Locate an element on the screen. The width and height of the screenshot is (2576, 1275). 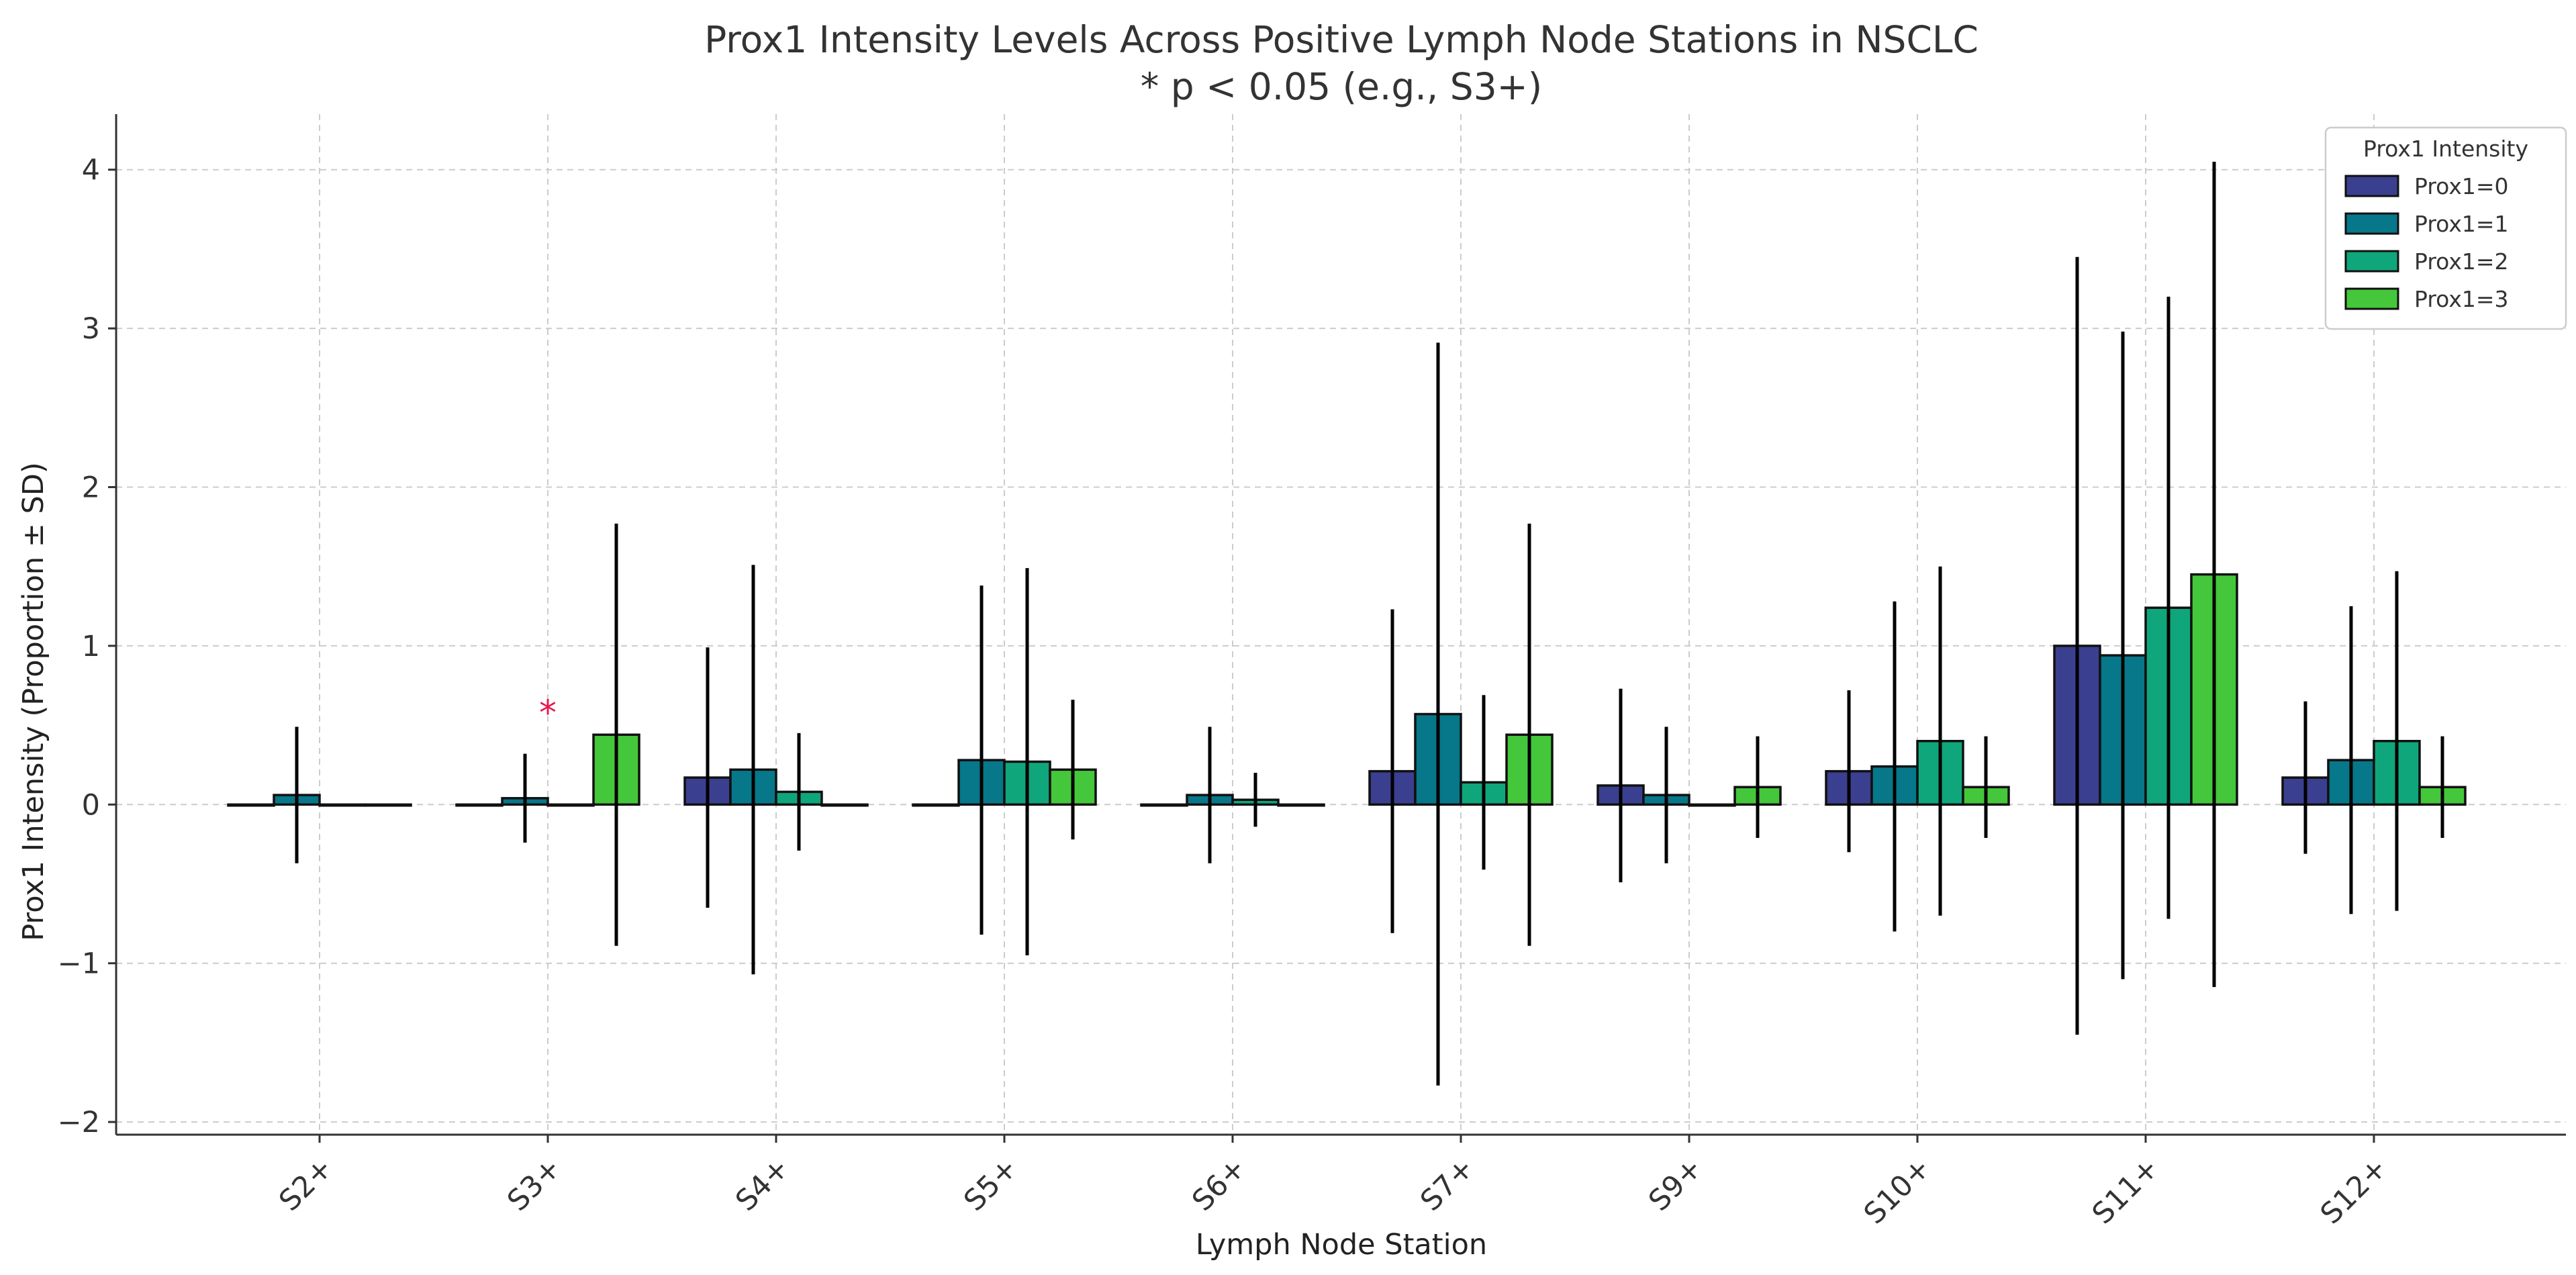
legend-title: Prox1 Intensity is located at coordinates (2445, 149).